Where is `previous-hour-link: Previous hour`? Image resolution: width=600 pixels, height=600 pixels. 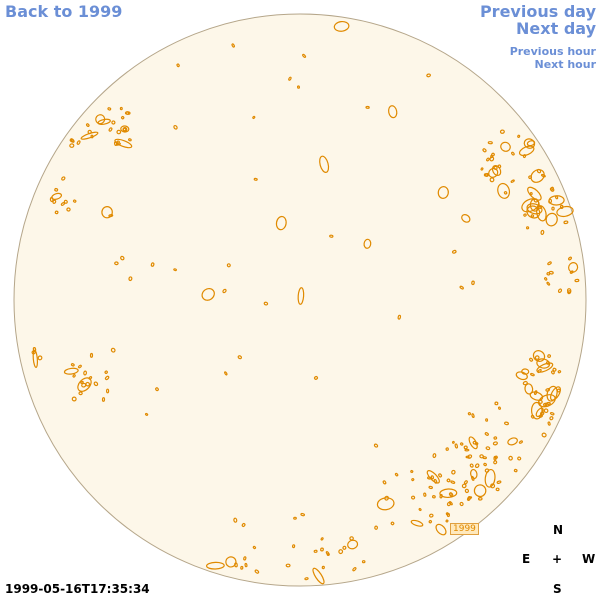
previous-hour-link: Previous hour is located at coordinates (552, 51).